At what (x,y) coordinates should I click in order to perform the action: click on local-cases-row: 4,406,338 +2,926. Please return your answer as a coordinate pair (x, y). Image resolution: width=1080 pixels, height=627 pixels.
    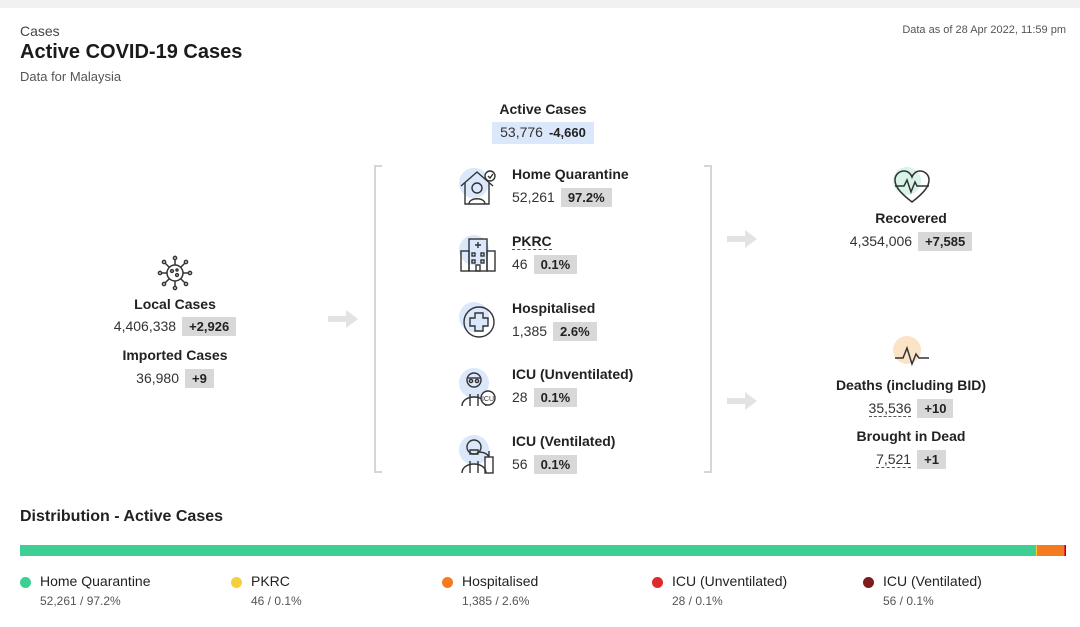
    Looking at the image, I should click on (175, 326).